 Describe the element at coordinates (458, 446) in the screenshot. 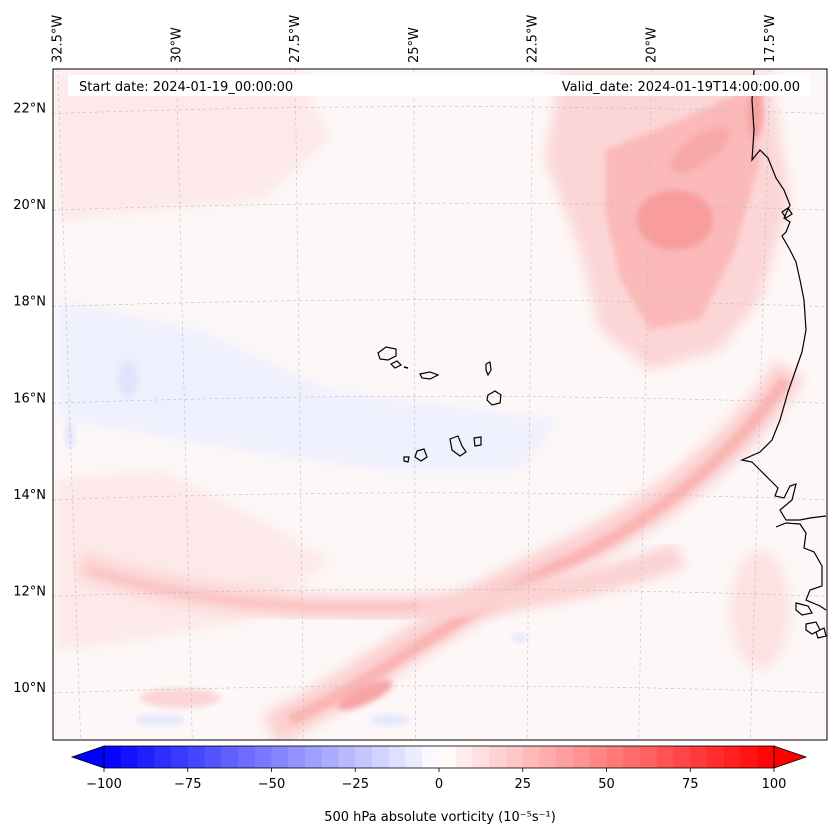

I see `santiago-island` at that location.